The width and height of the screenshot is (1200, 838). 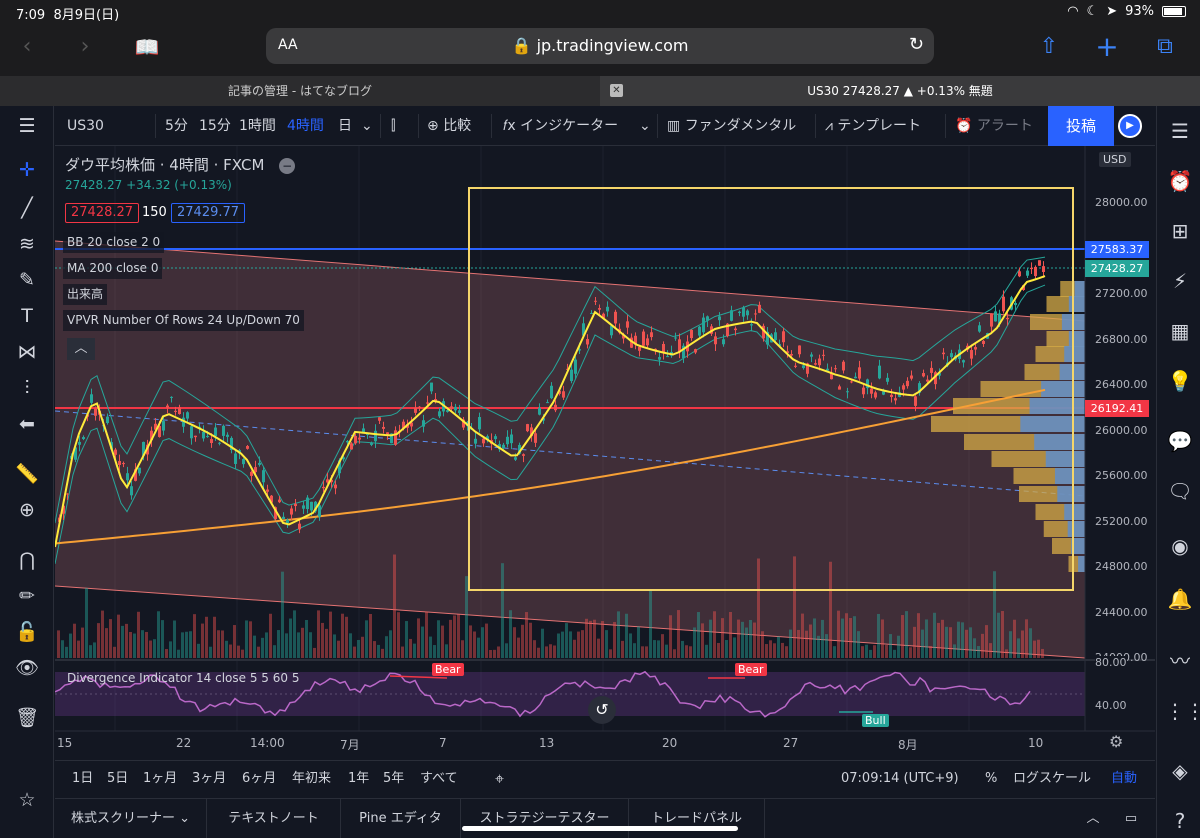 What do you see at coordinates (27, 560) in the screenshot?
I see `magnet-icon: ⋂` at bounding box center [27, 560].